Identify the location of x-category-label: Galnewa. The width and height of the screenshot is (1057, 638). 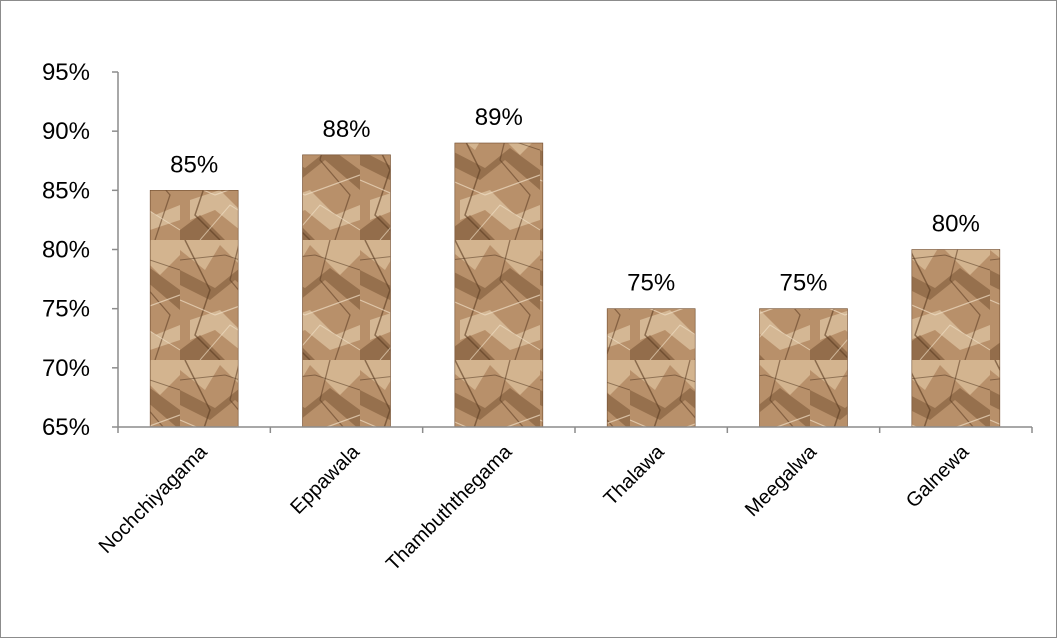
(938, 476).